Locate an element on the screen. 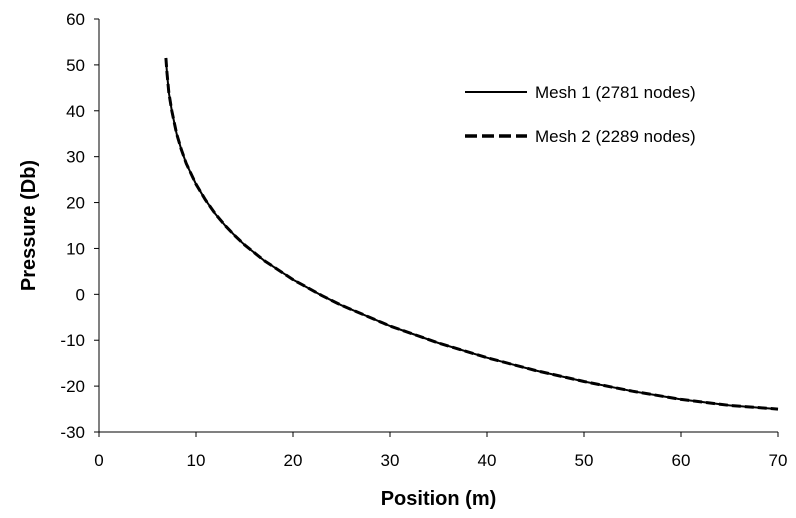  y-tick-label: 50 is located at coordinates (75, 65).